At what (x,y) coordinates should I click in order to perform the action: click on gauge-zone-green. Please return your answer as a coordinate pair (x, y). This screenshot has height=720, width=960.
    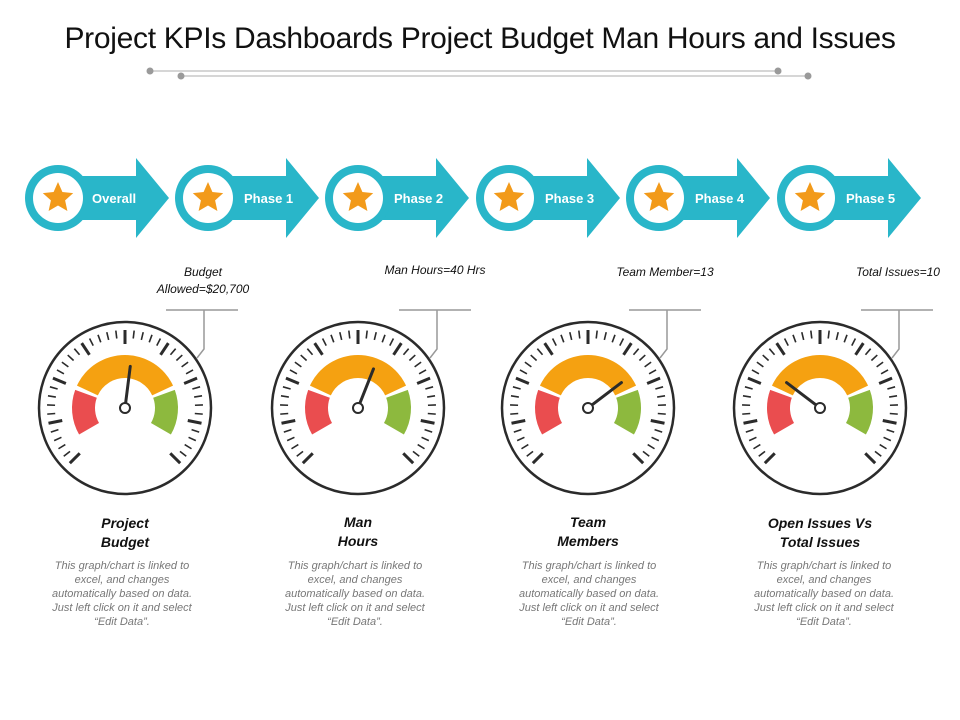
    Looking at the image, I should click on (164, 412).